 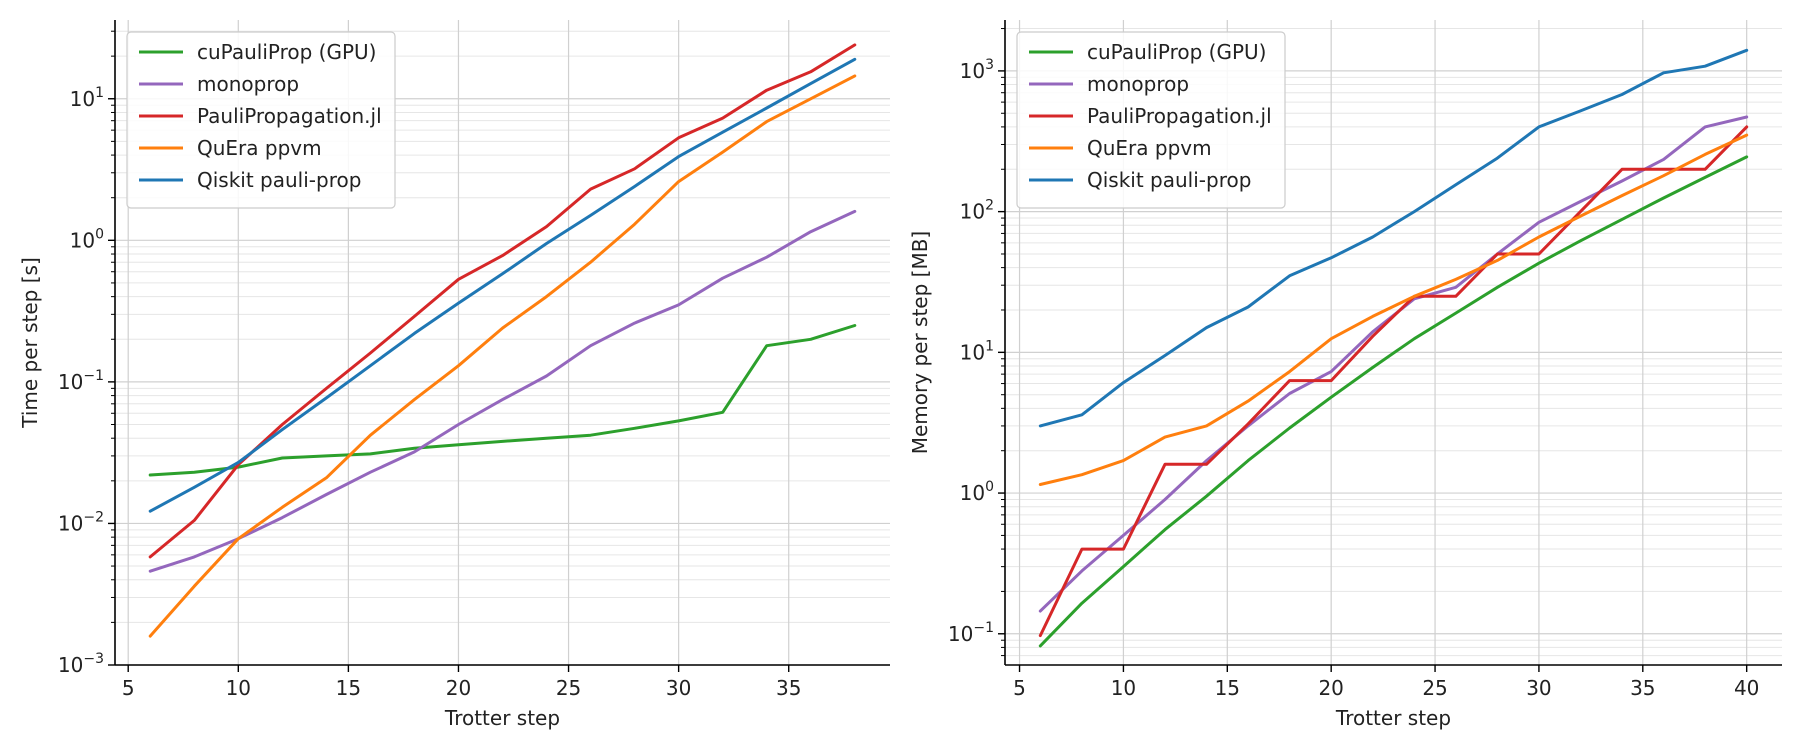 What do you see at coordinates (1330, 688) in the screenshot?
I see `right-x-tick-label: 20` at bounding box center [1330, 688].